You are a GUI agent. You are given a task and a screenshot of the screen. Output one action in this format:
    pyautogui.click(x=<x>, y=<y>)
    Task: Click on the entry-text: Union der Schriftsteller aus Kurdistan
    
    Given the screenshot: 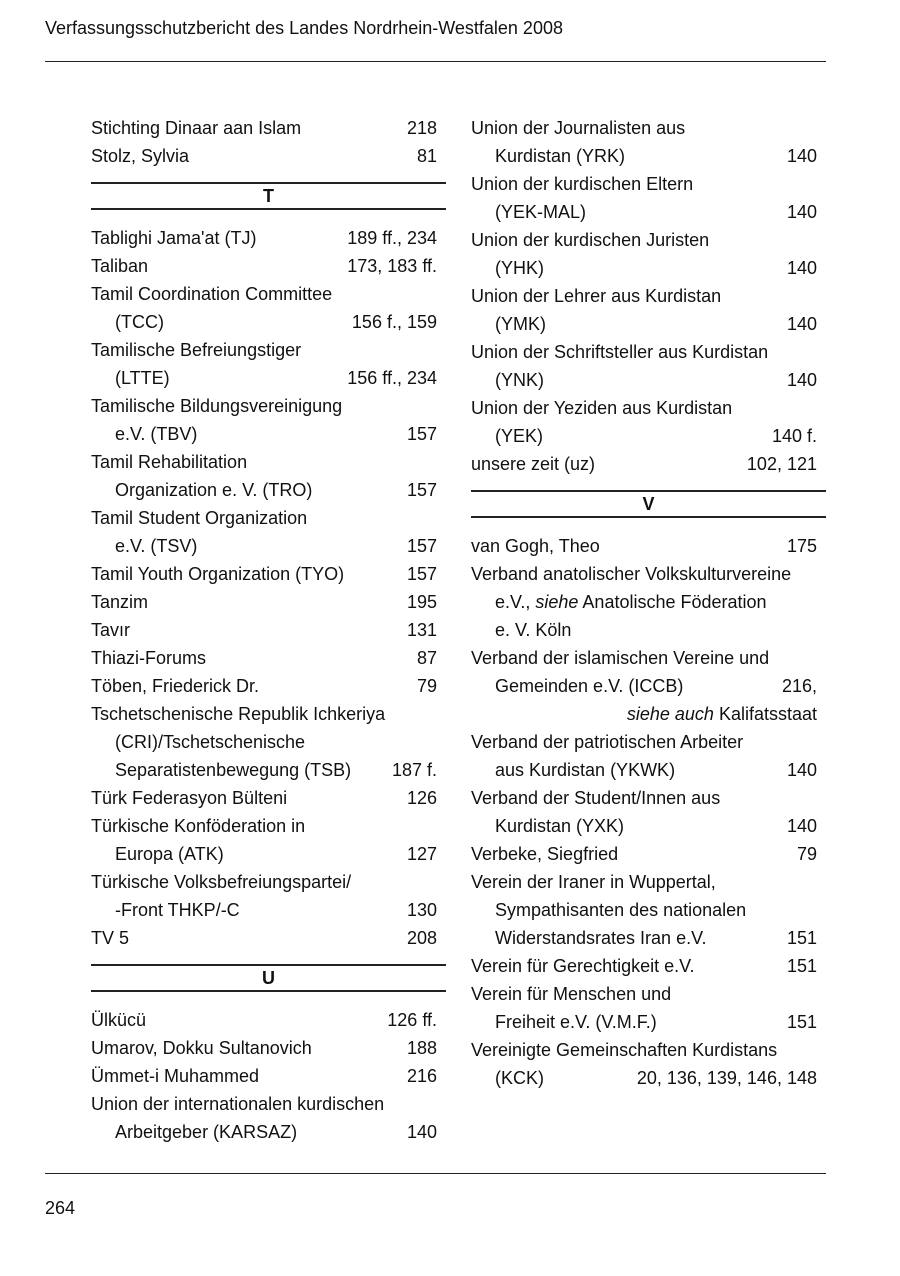 What is the action you would take?
    pyautogui.click(x=620, y=352)
    